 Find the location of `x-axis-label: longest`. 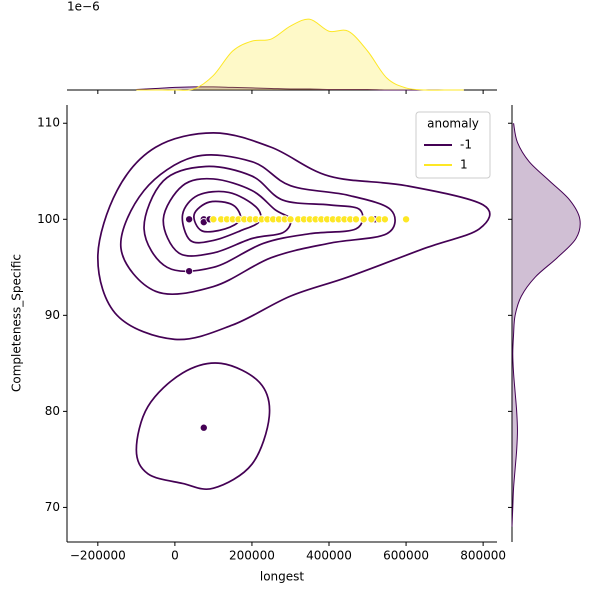

x-axis-label: longest is located at coordinates (282, 577).